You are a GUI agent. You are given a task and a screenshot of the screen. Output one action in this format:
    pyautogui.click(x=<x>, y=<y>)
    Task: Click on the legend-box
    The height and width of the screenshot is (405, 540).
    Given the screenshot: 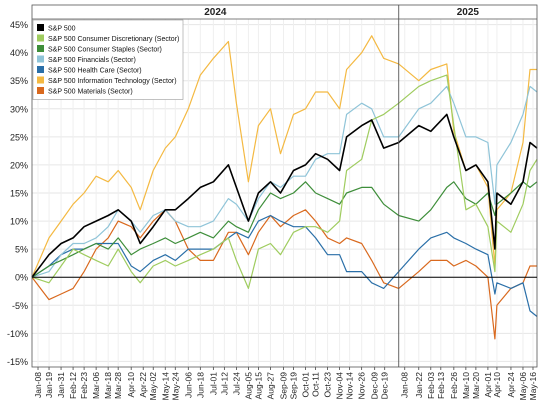 What is the action you would take?
    pyautogui.click(x=108, y=59)
    